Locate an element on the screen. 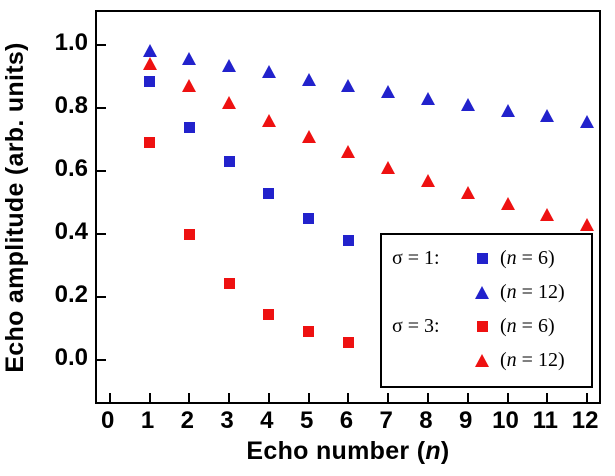 The width and height of the screenshot is (615, 476). legend-row: σ = 1: (n = 6) is located at coordinates (491, 258).